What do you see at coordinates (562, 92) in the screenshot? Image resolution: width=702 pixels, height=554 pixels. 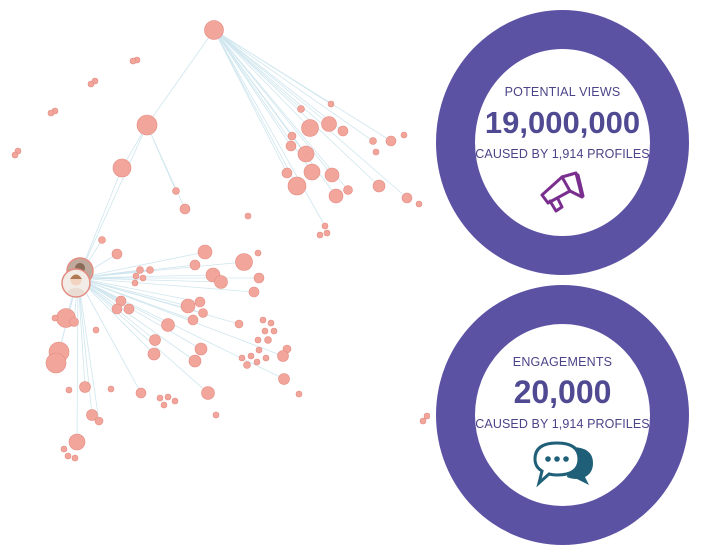 I see `potential-views-label: POTENTIAL VIEWS` at bounding box center [562, 92].